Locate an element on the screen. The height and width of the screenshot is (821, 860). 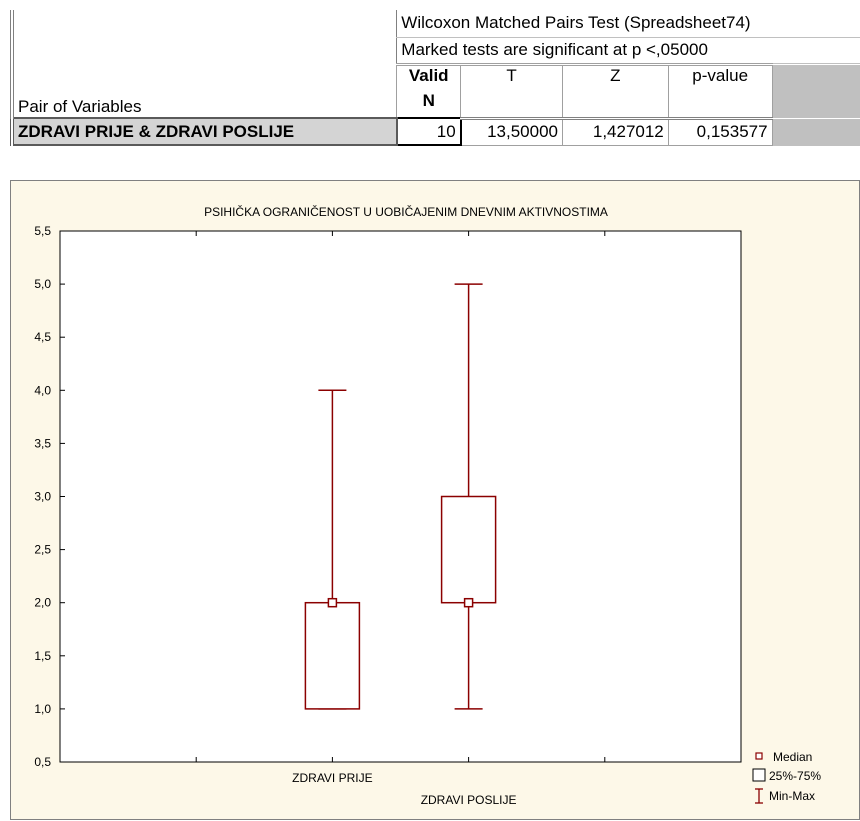
legend-box-icon is located at coordinates (759, 775).